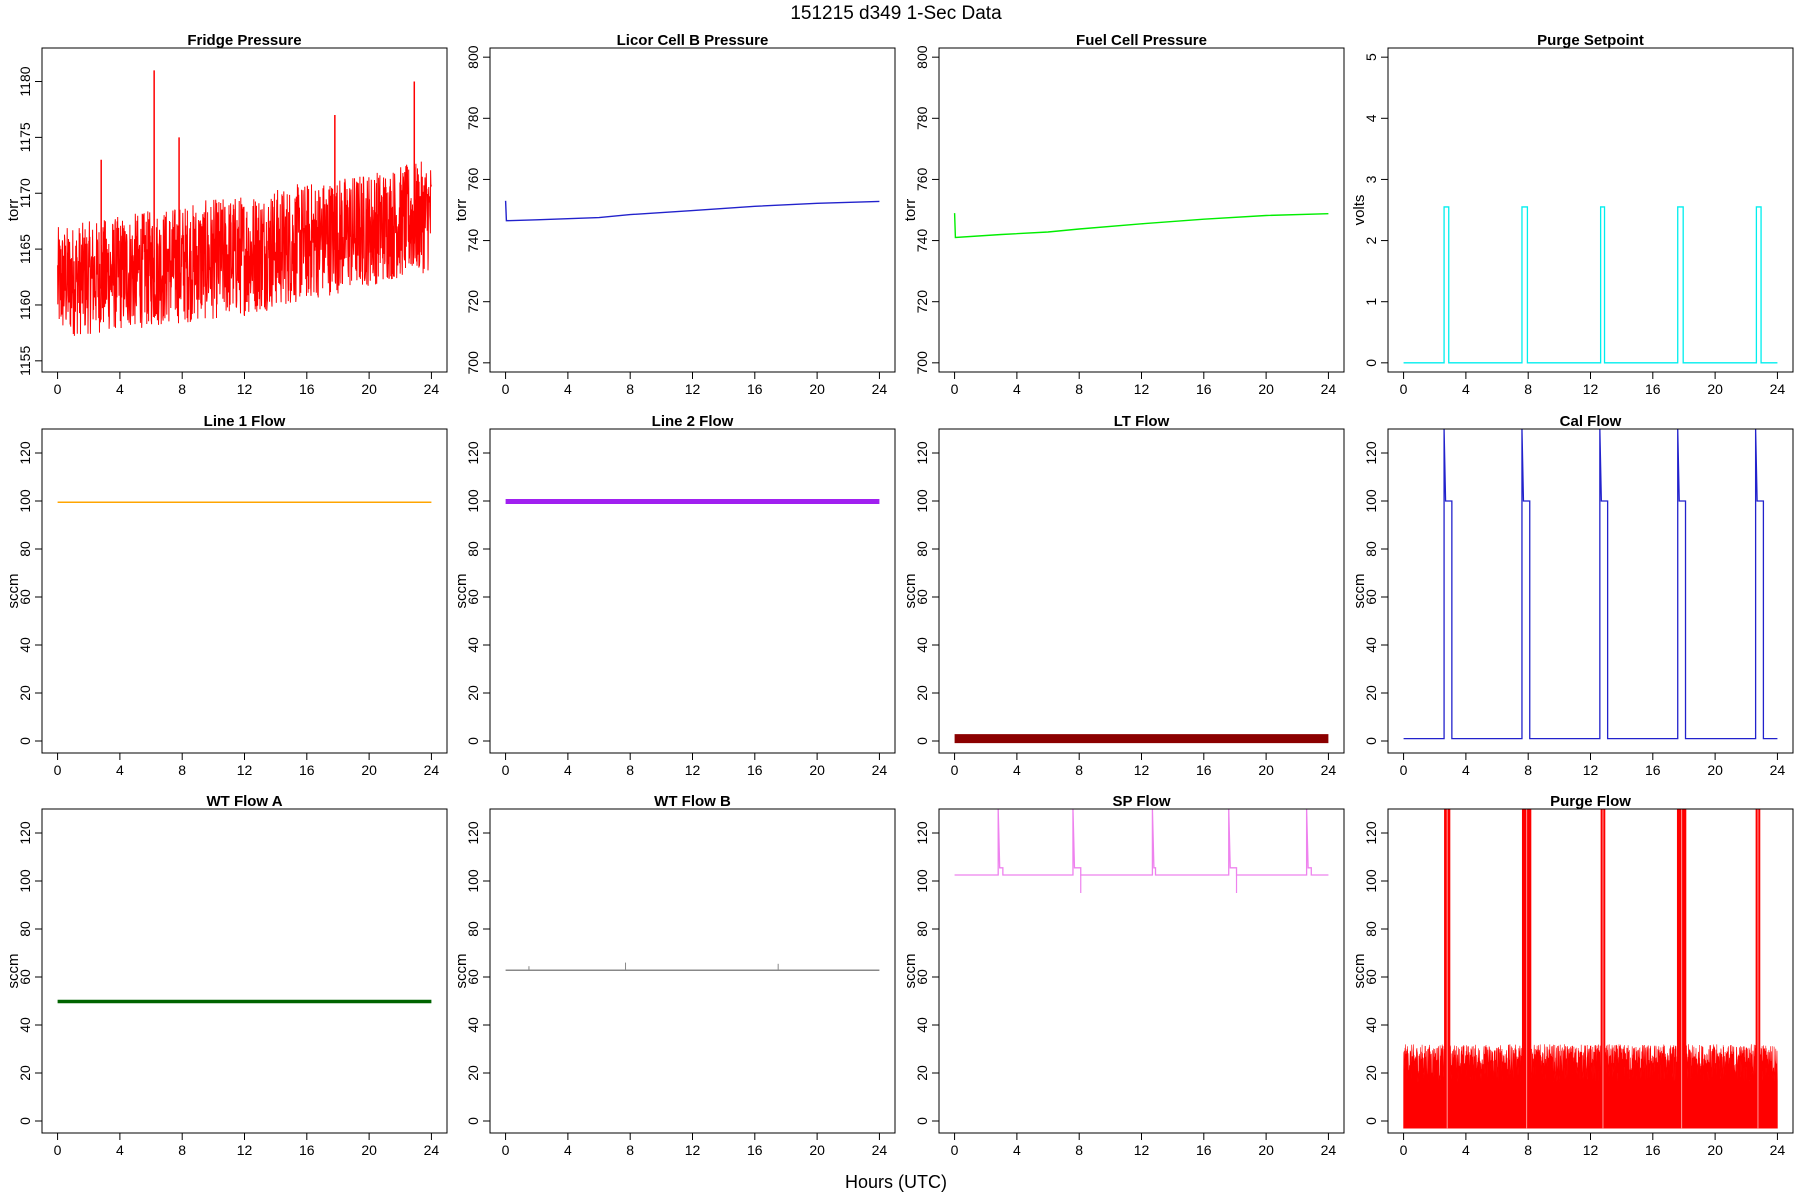 The image size is (1800, 1200). Describe the element at coordinates (1371, 118) in the screenshot. I see `y-tick-label: 4` at that location.